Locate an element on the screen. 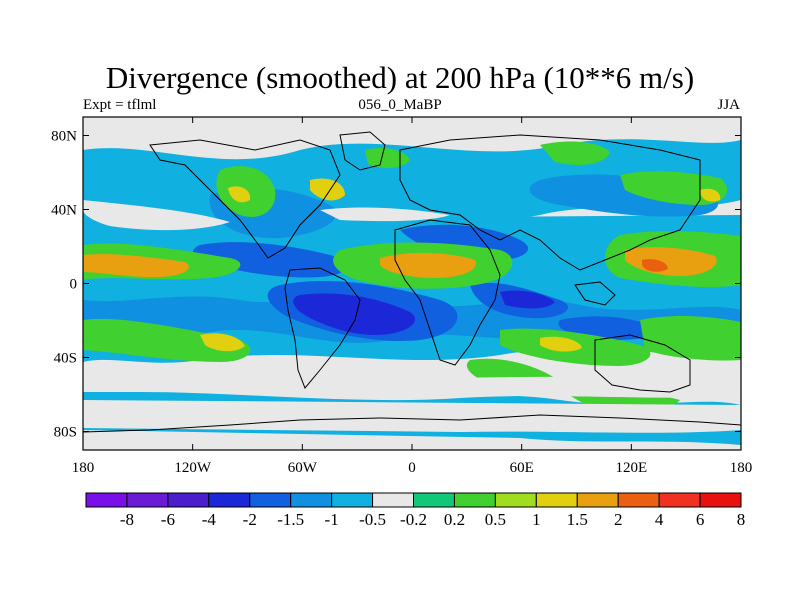 This screenshot has height=600, width=800. colorbar-label: 1.5 is located at coordinates (577, 519).